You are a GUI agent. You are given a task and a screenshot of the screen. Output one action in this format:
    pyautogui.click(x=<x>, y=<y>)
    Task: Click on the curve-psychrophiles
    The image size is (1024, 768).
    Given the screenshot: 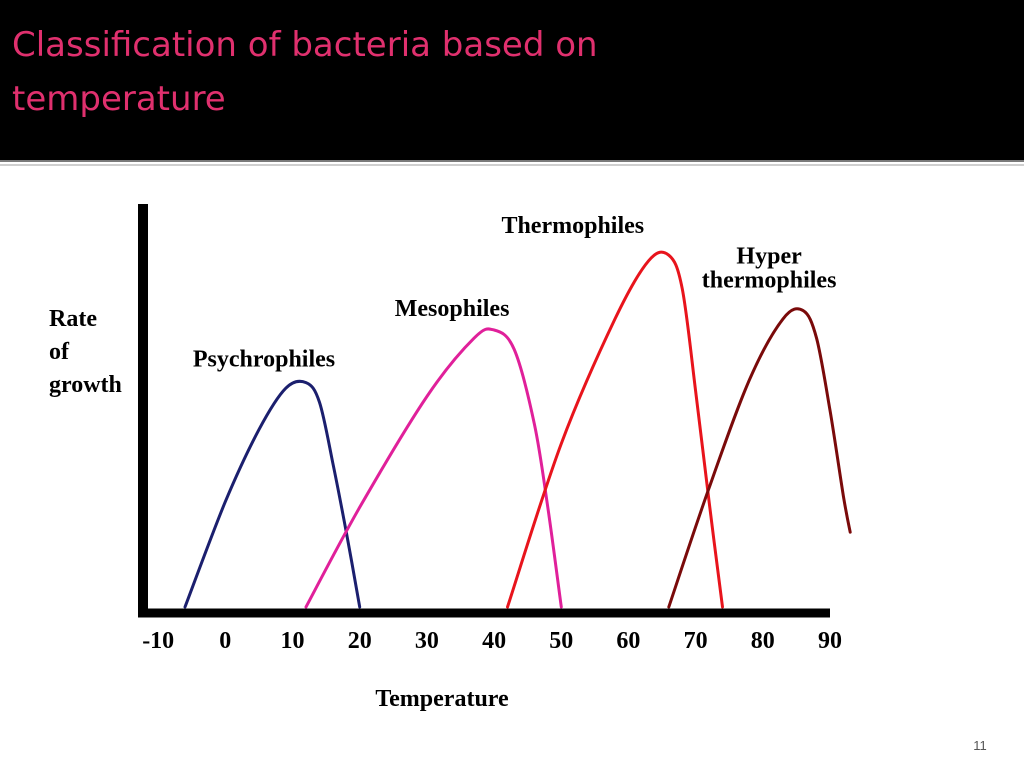 What is the action you would take?
    pyautogui.click(x=272, y=494)
    